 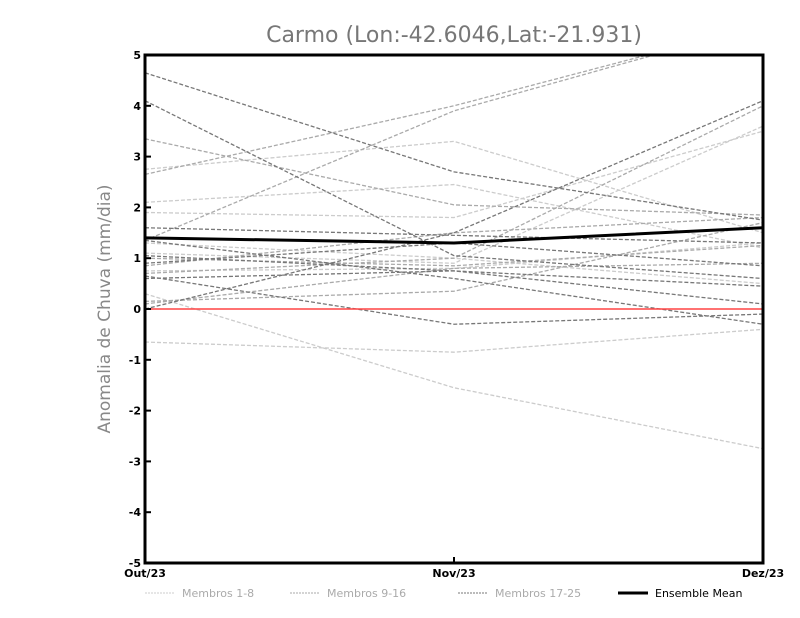 What do you see at coordinates (453, 573) in the screenshot?
I see `x-tick-label: Nov/23` at bounding box center [453, 573].